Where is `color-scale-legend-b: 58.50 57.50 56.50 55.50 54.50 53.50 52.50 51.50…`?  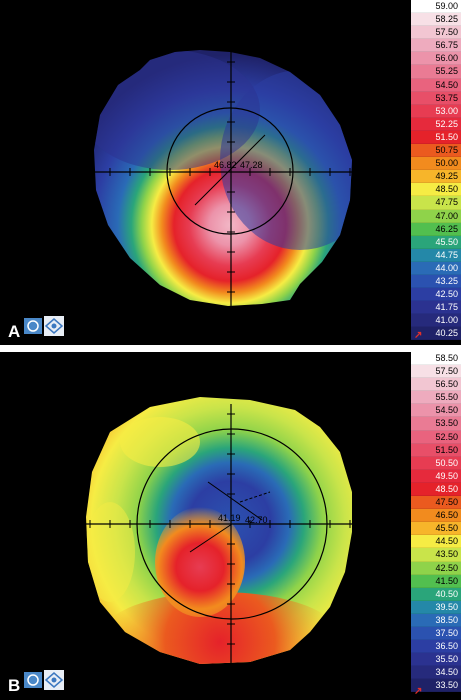 color-scale-legend-b: 58.50 57.50 56.50 55.50 54.50 53.50 52.50 51.50… is located at coordinates (436, 522).